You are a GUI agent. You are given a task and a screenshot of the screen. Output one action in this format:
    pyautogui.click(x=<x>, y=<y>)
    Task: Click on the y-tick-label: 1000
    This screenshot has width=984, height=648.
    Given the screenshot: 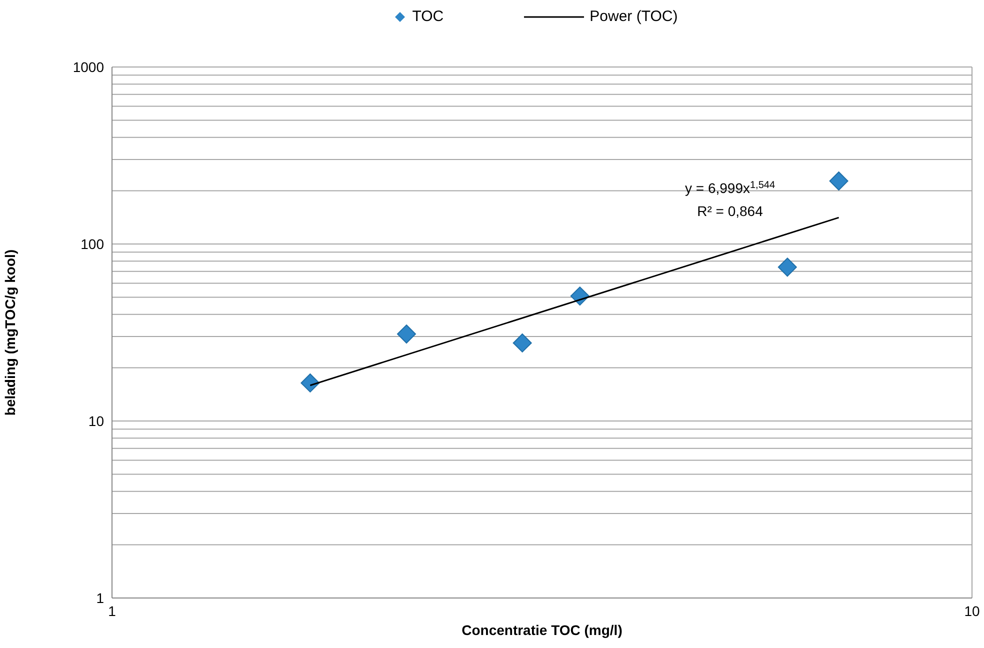 What is the action you would take?
    pyautogui.click(x=88, y=66)
    